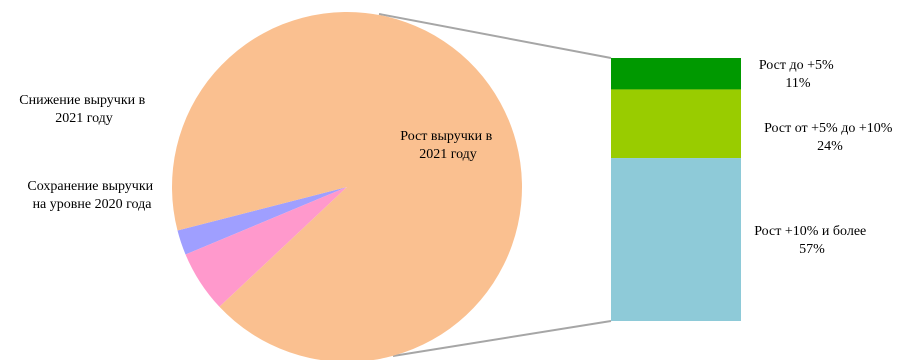 The height and width of the screenshot is (360, 906). What do you see at coordinates (502, 338) in the screenshot?
I see `connector-bottom` at bounding box center [502, 338].